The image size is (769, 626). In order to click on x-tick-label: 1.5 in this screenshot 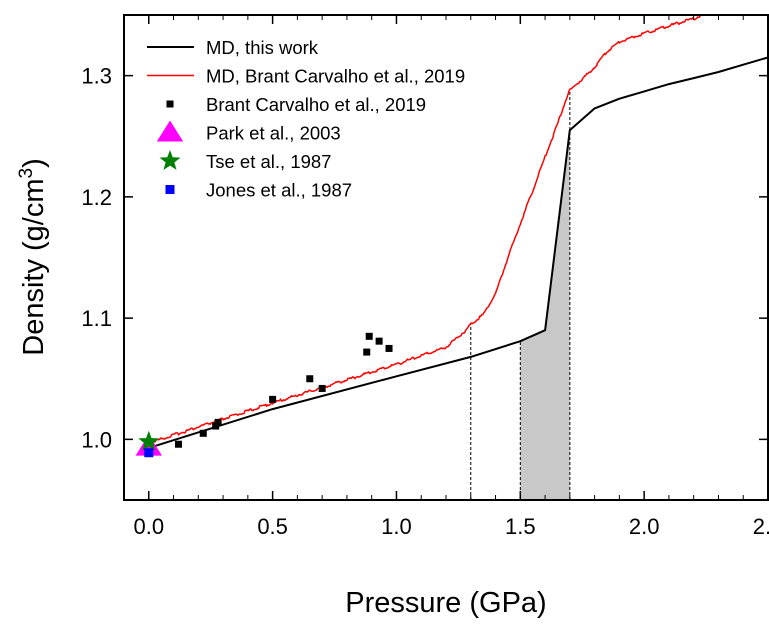, I will do `click(520, 526)`.